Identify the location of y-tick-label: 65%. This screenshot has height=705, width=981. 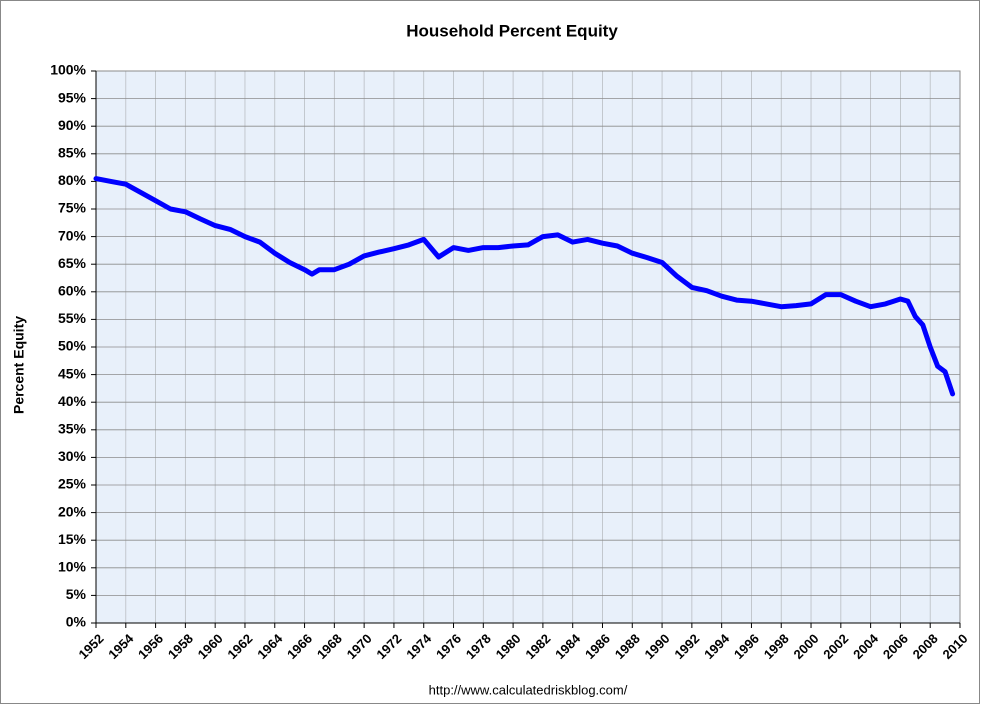
(72, 263).